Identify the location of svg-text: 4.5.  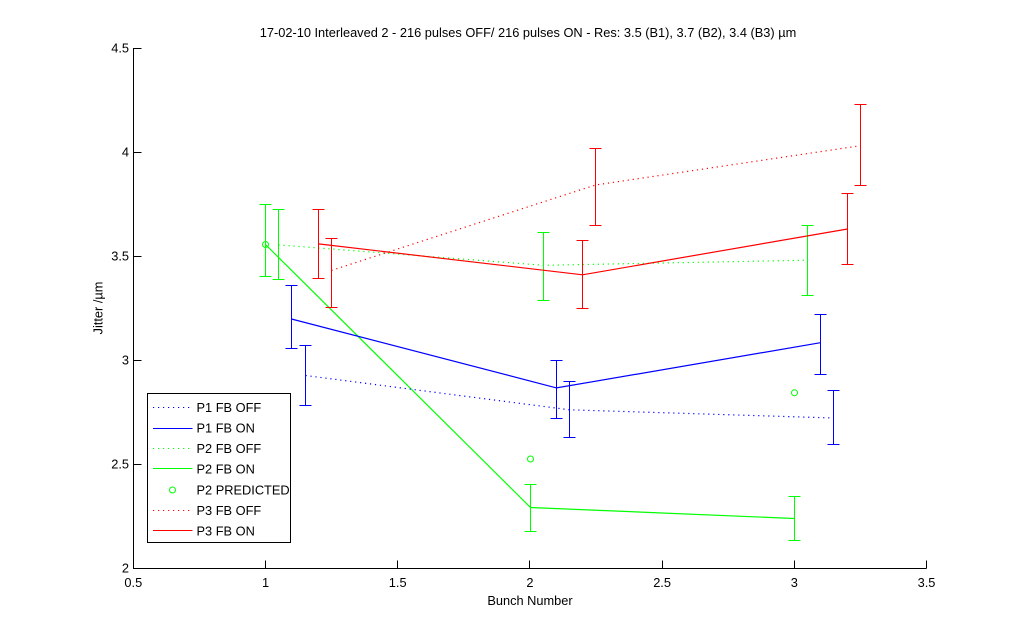
(120, 48).